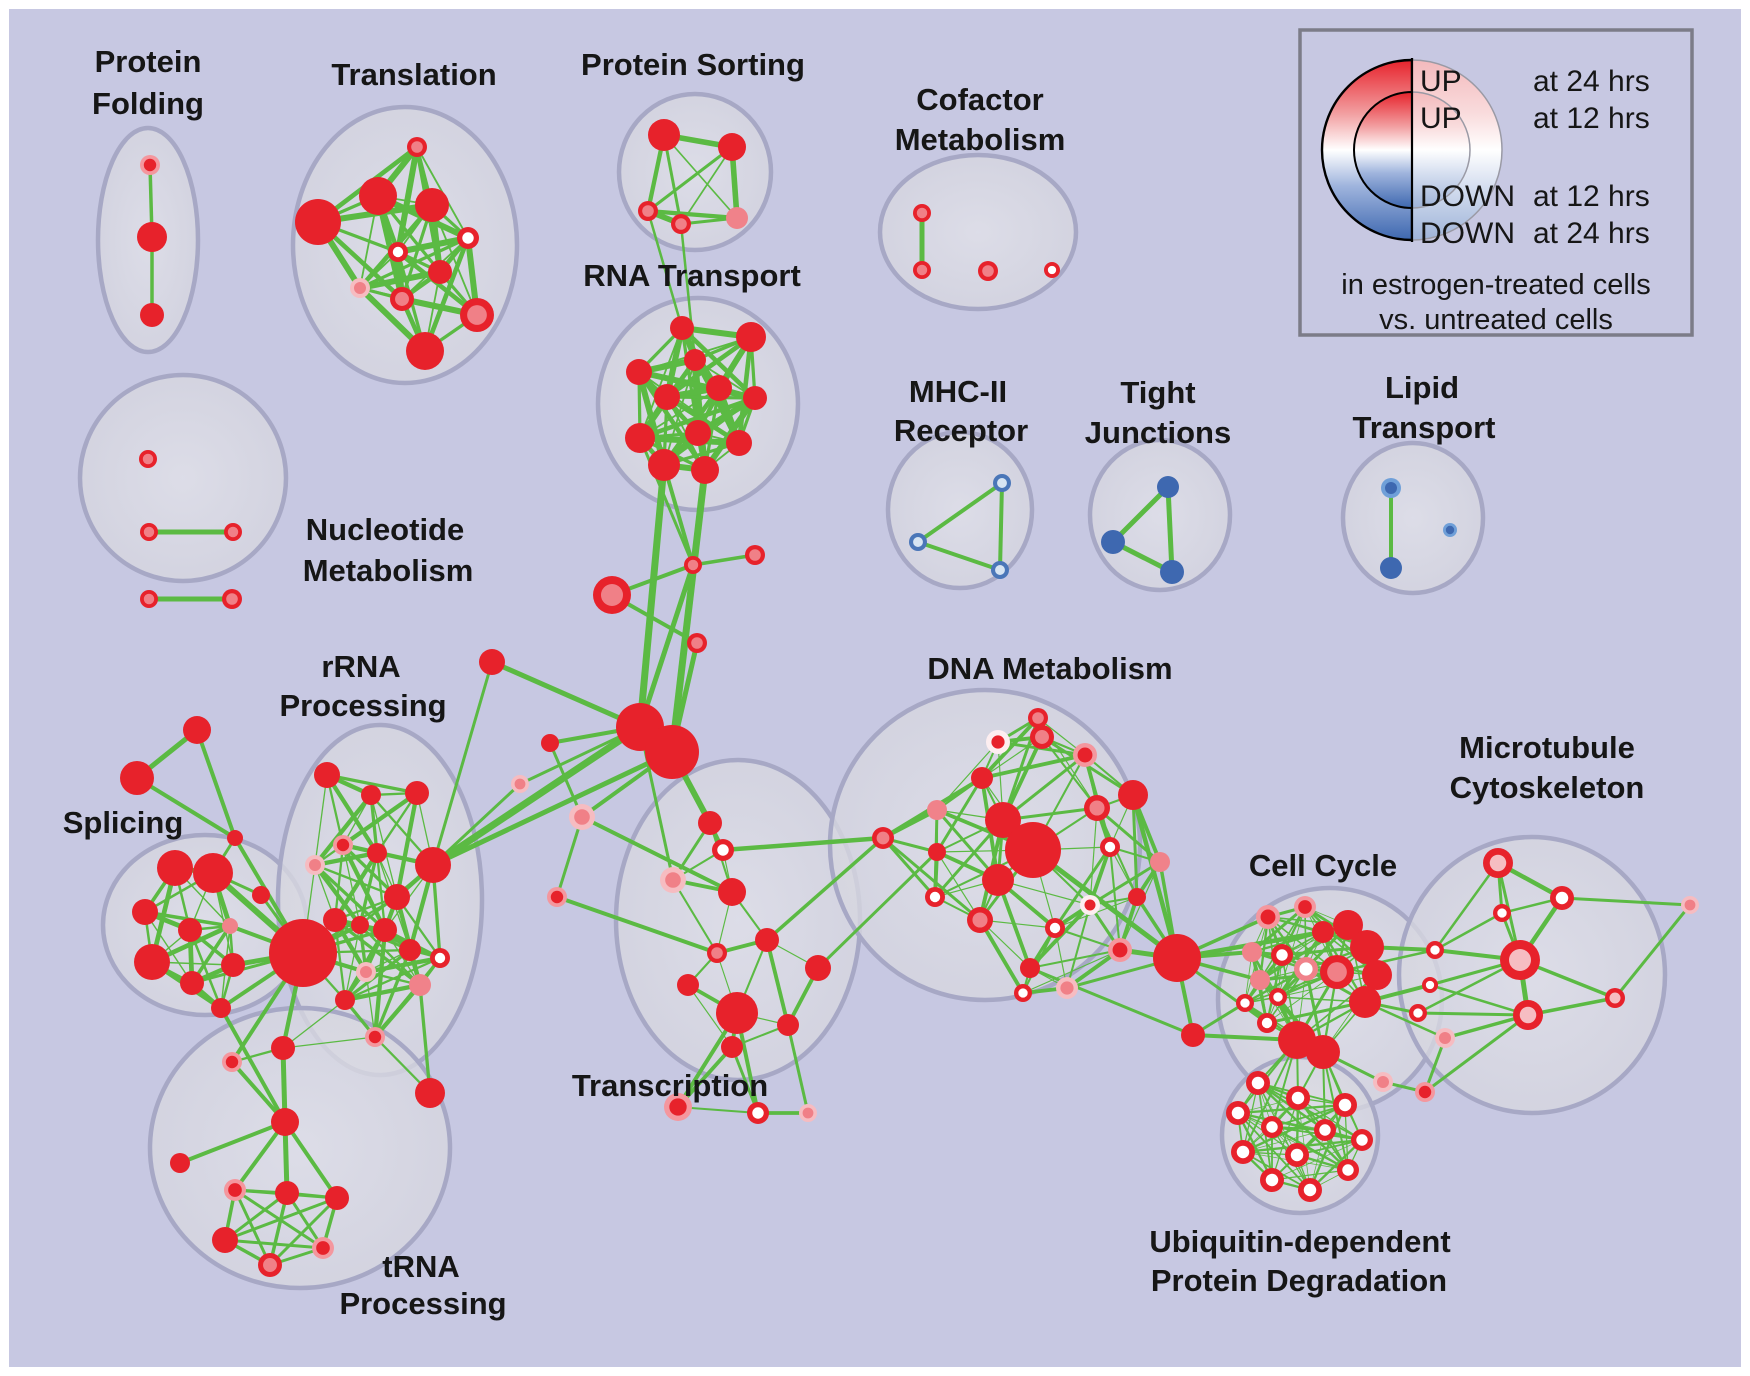 This screenshot has width=1750, height=1376. I want to click on cluster-label-rr-line0: rRNA, so click(360, 666).